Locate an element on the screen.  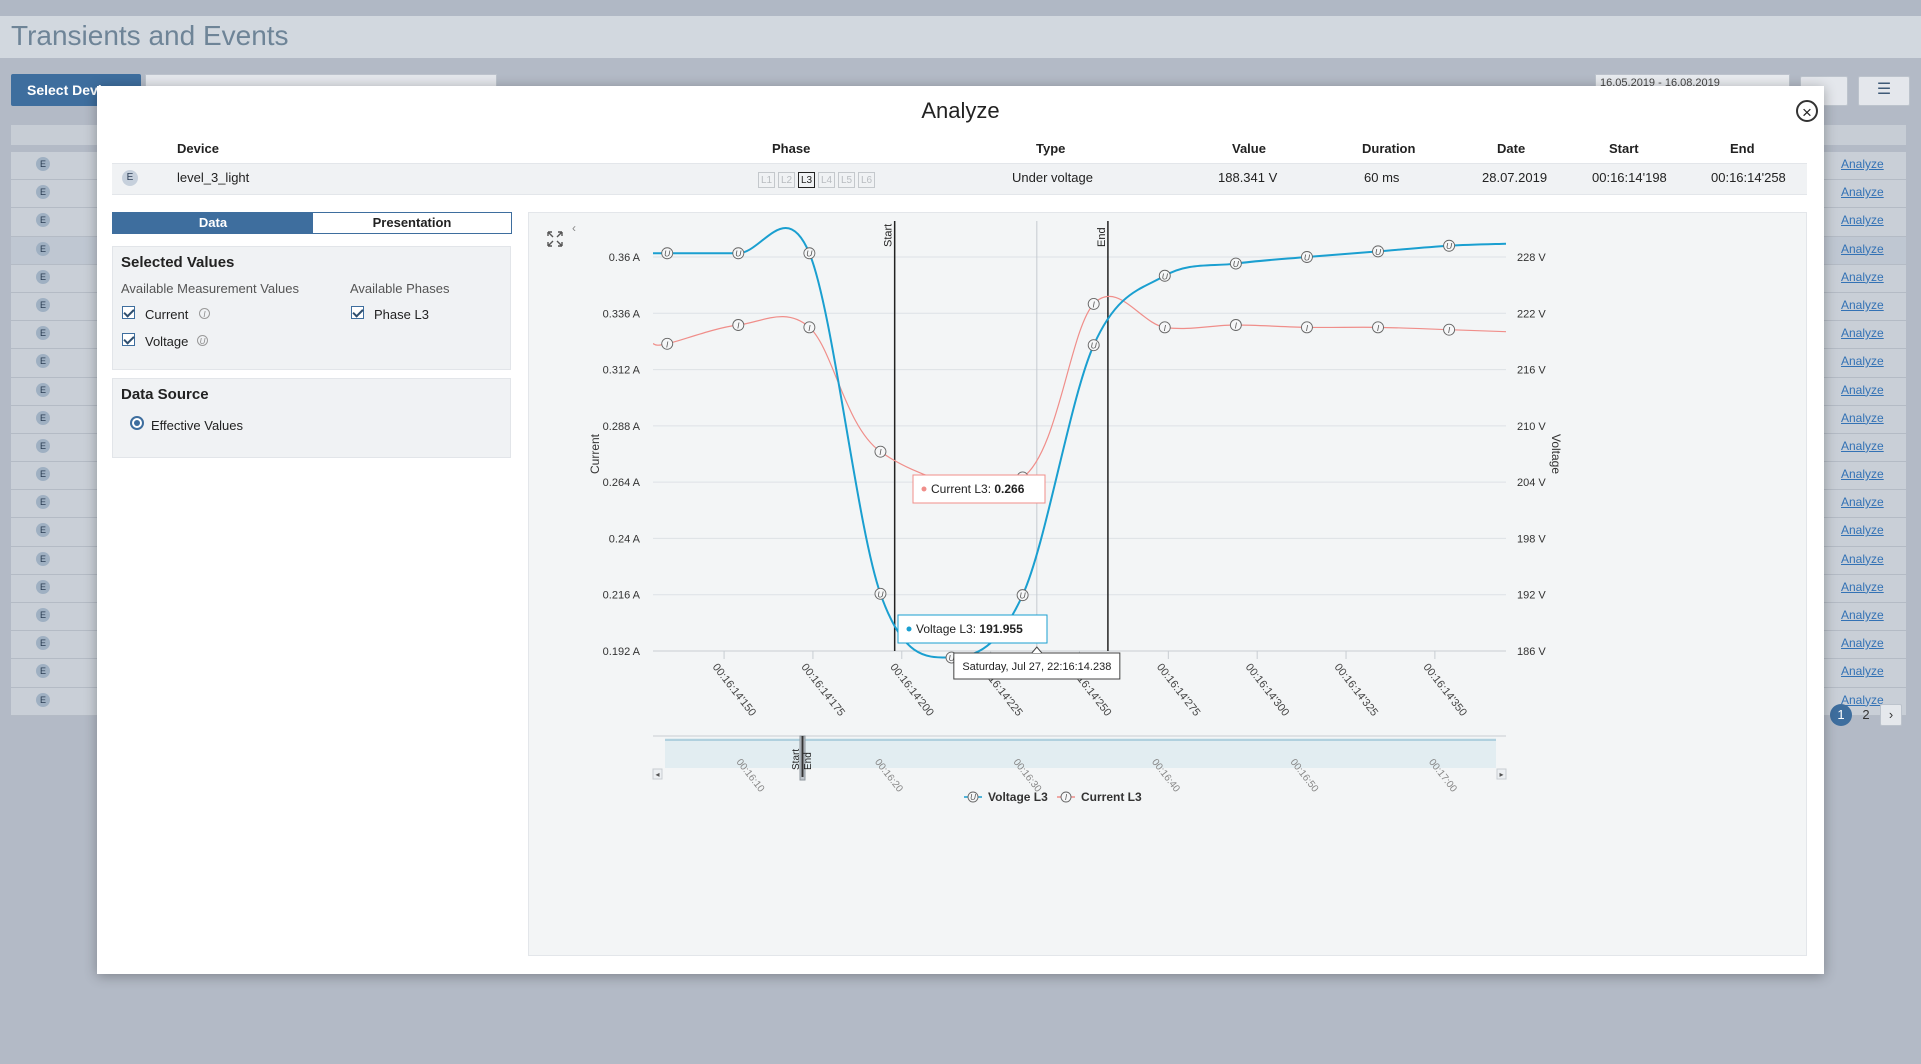
crosshair-label-box is located at coordinates (1037, 666).